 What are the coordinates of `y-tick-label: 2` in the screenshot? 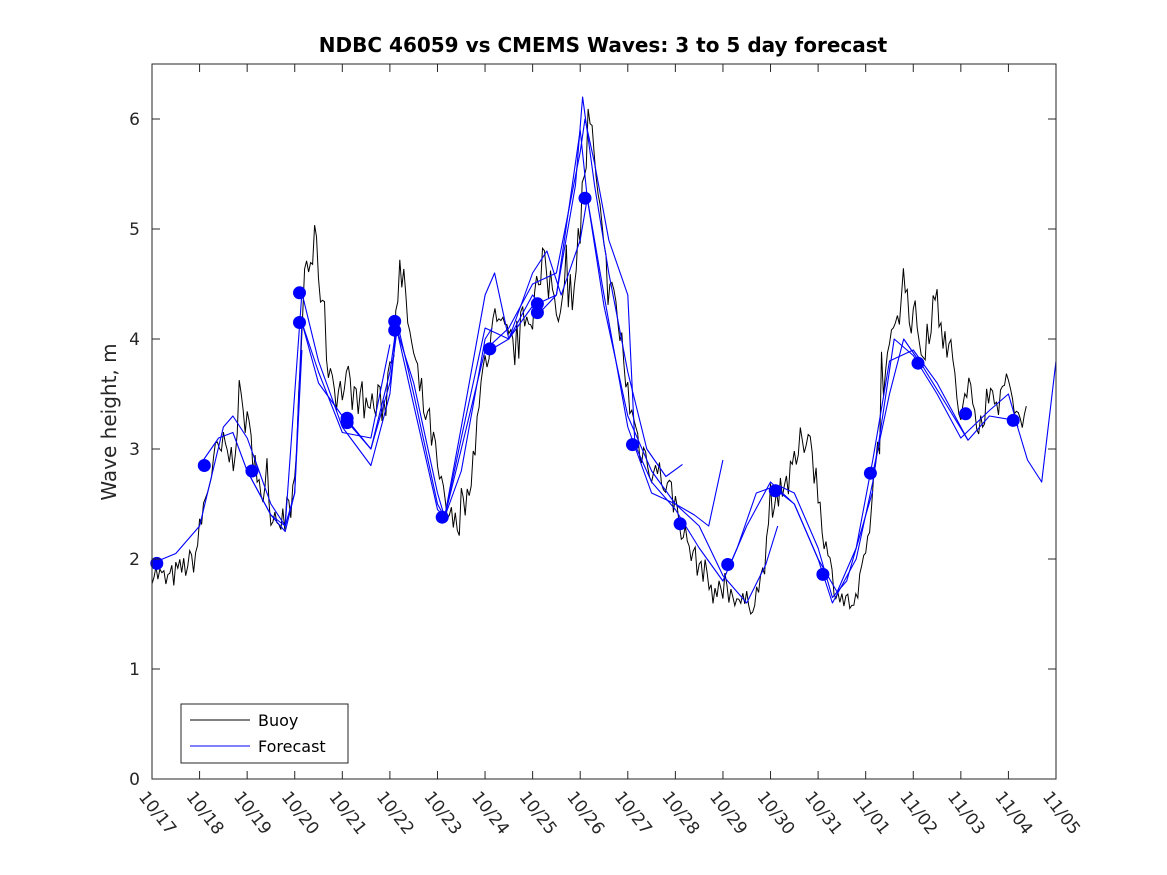 It's located at (134, 560).